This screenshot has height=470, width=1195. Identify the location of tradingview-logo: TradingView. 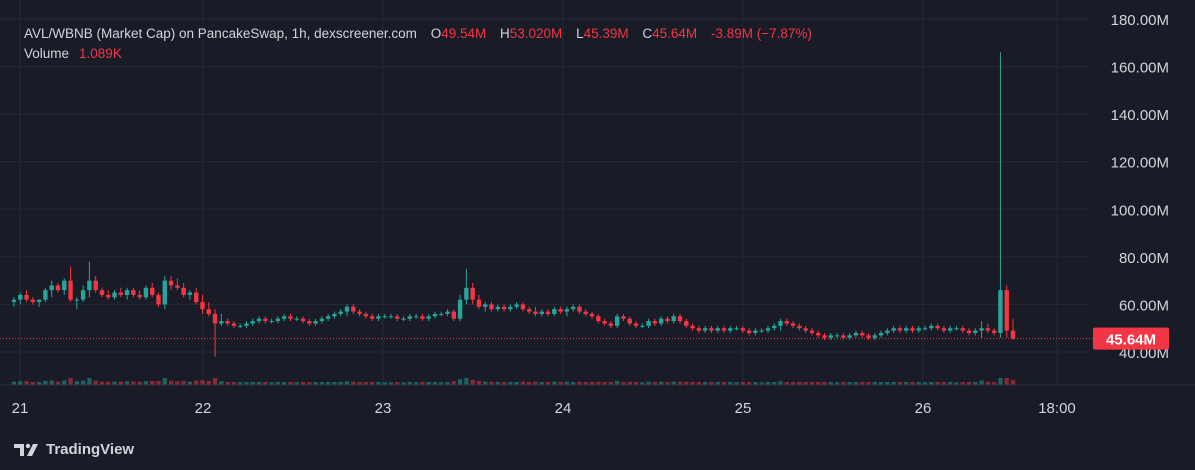
(74, 449).